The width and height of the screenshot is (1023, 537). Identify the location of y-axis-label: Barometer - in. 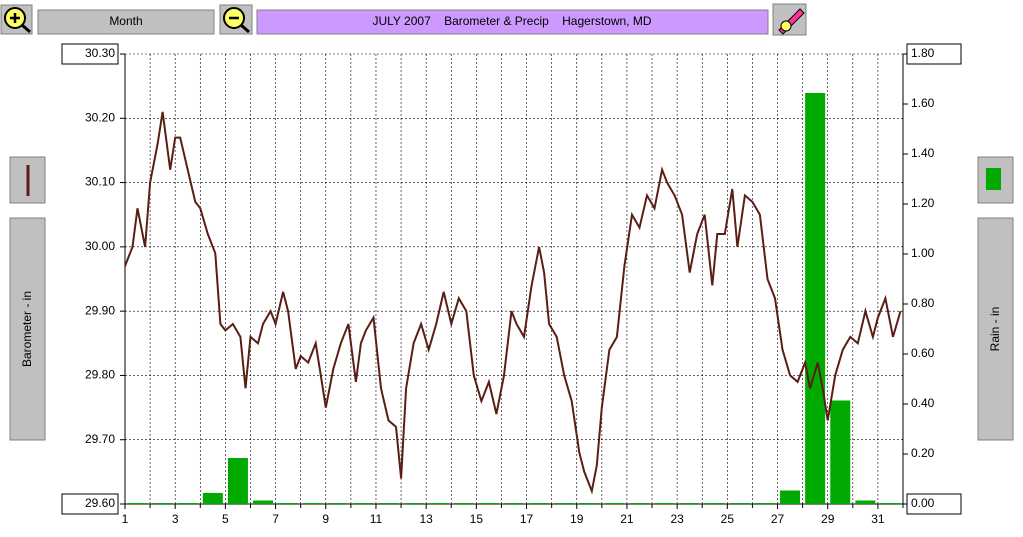
(27, 329).